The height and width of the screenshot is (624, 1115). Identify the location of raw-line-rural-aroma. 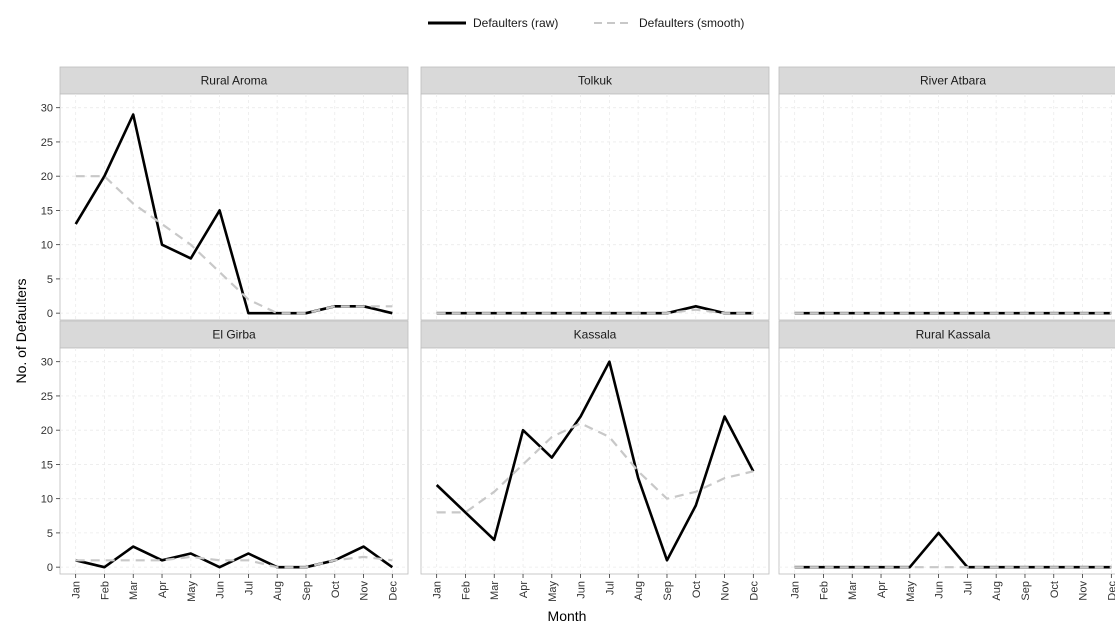
(233, 214).